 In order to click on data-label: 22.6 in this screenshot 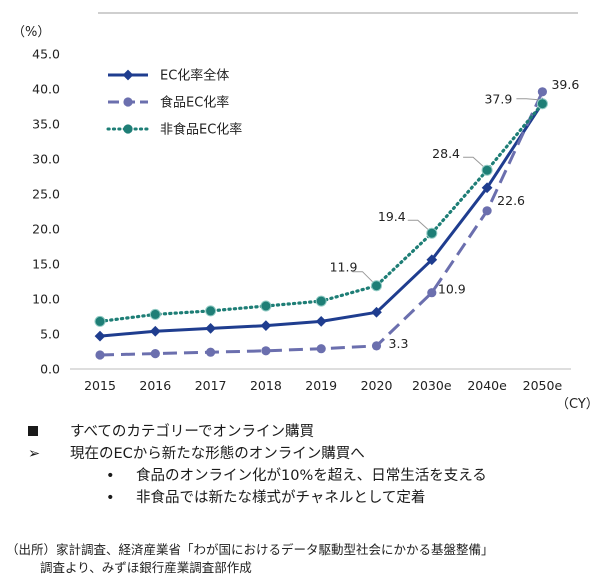, I will do `click(511, 200)`.